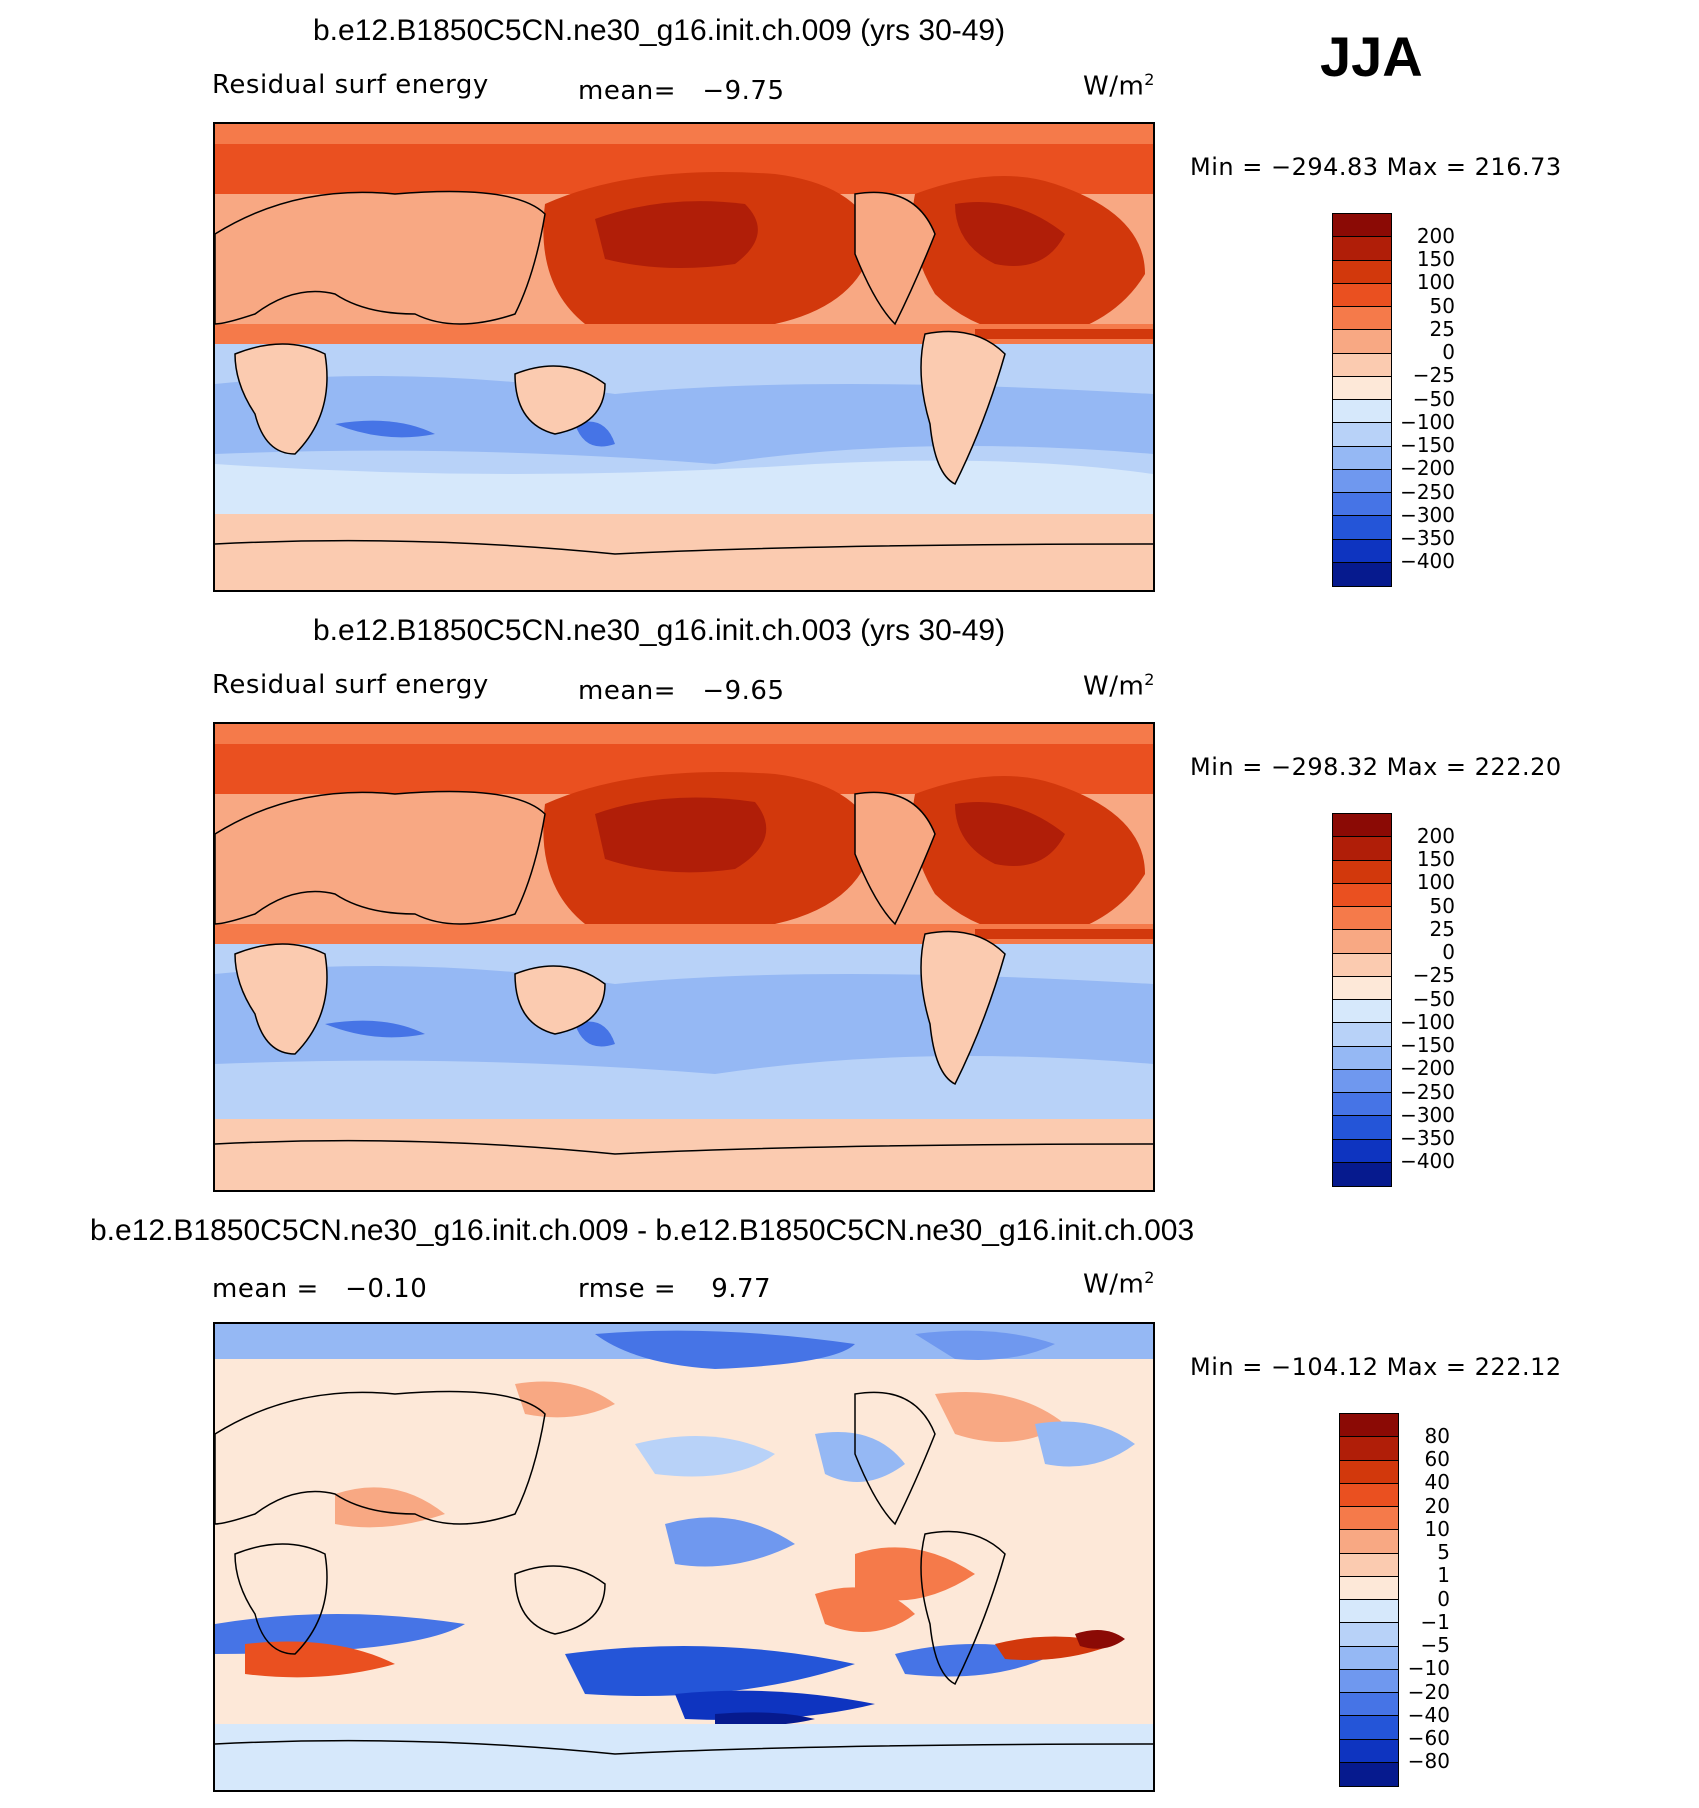 The width and height of the screenshot is (1699, 1808). I want to click on panel2-colorbar, so click(1362, 1000).